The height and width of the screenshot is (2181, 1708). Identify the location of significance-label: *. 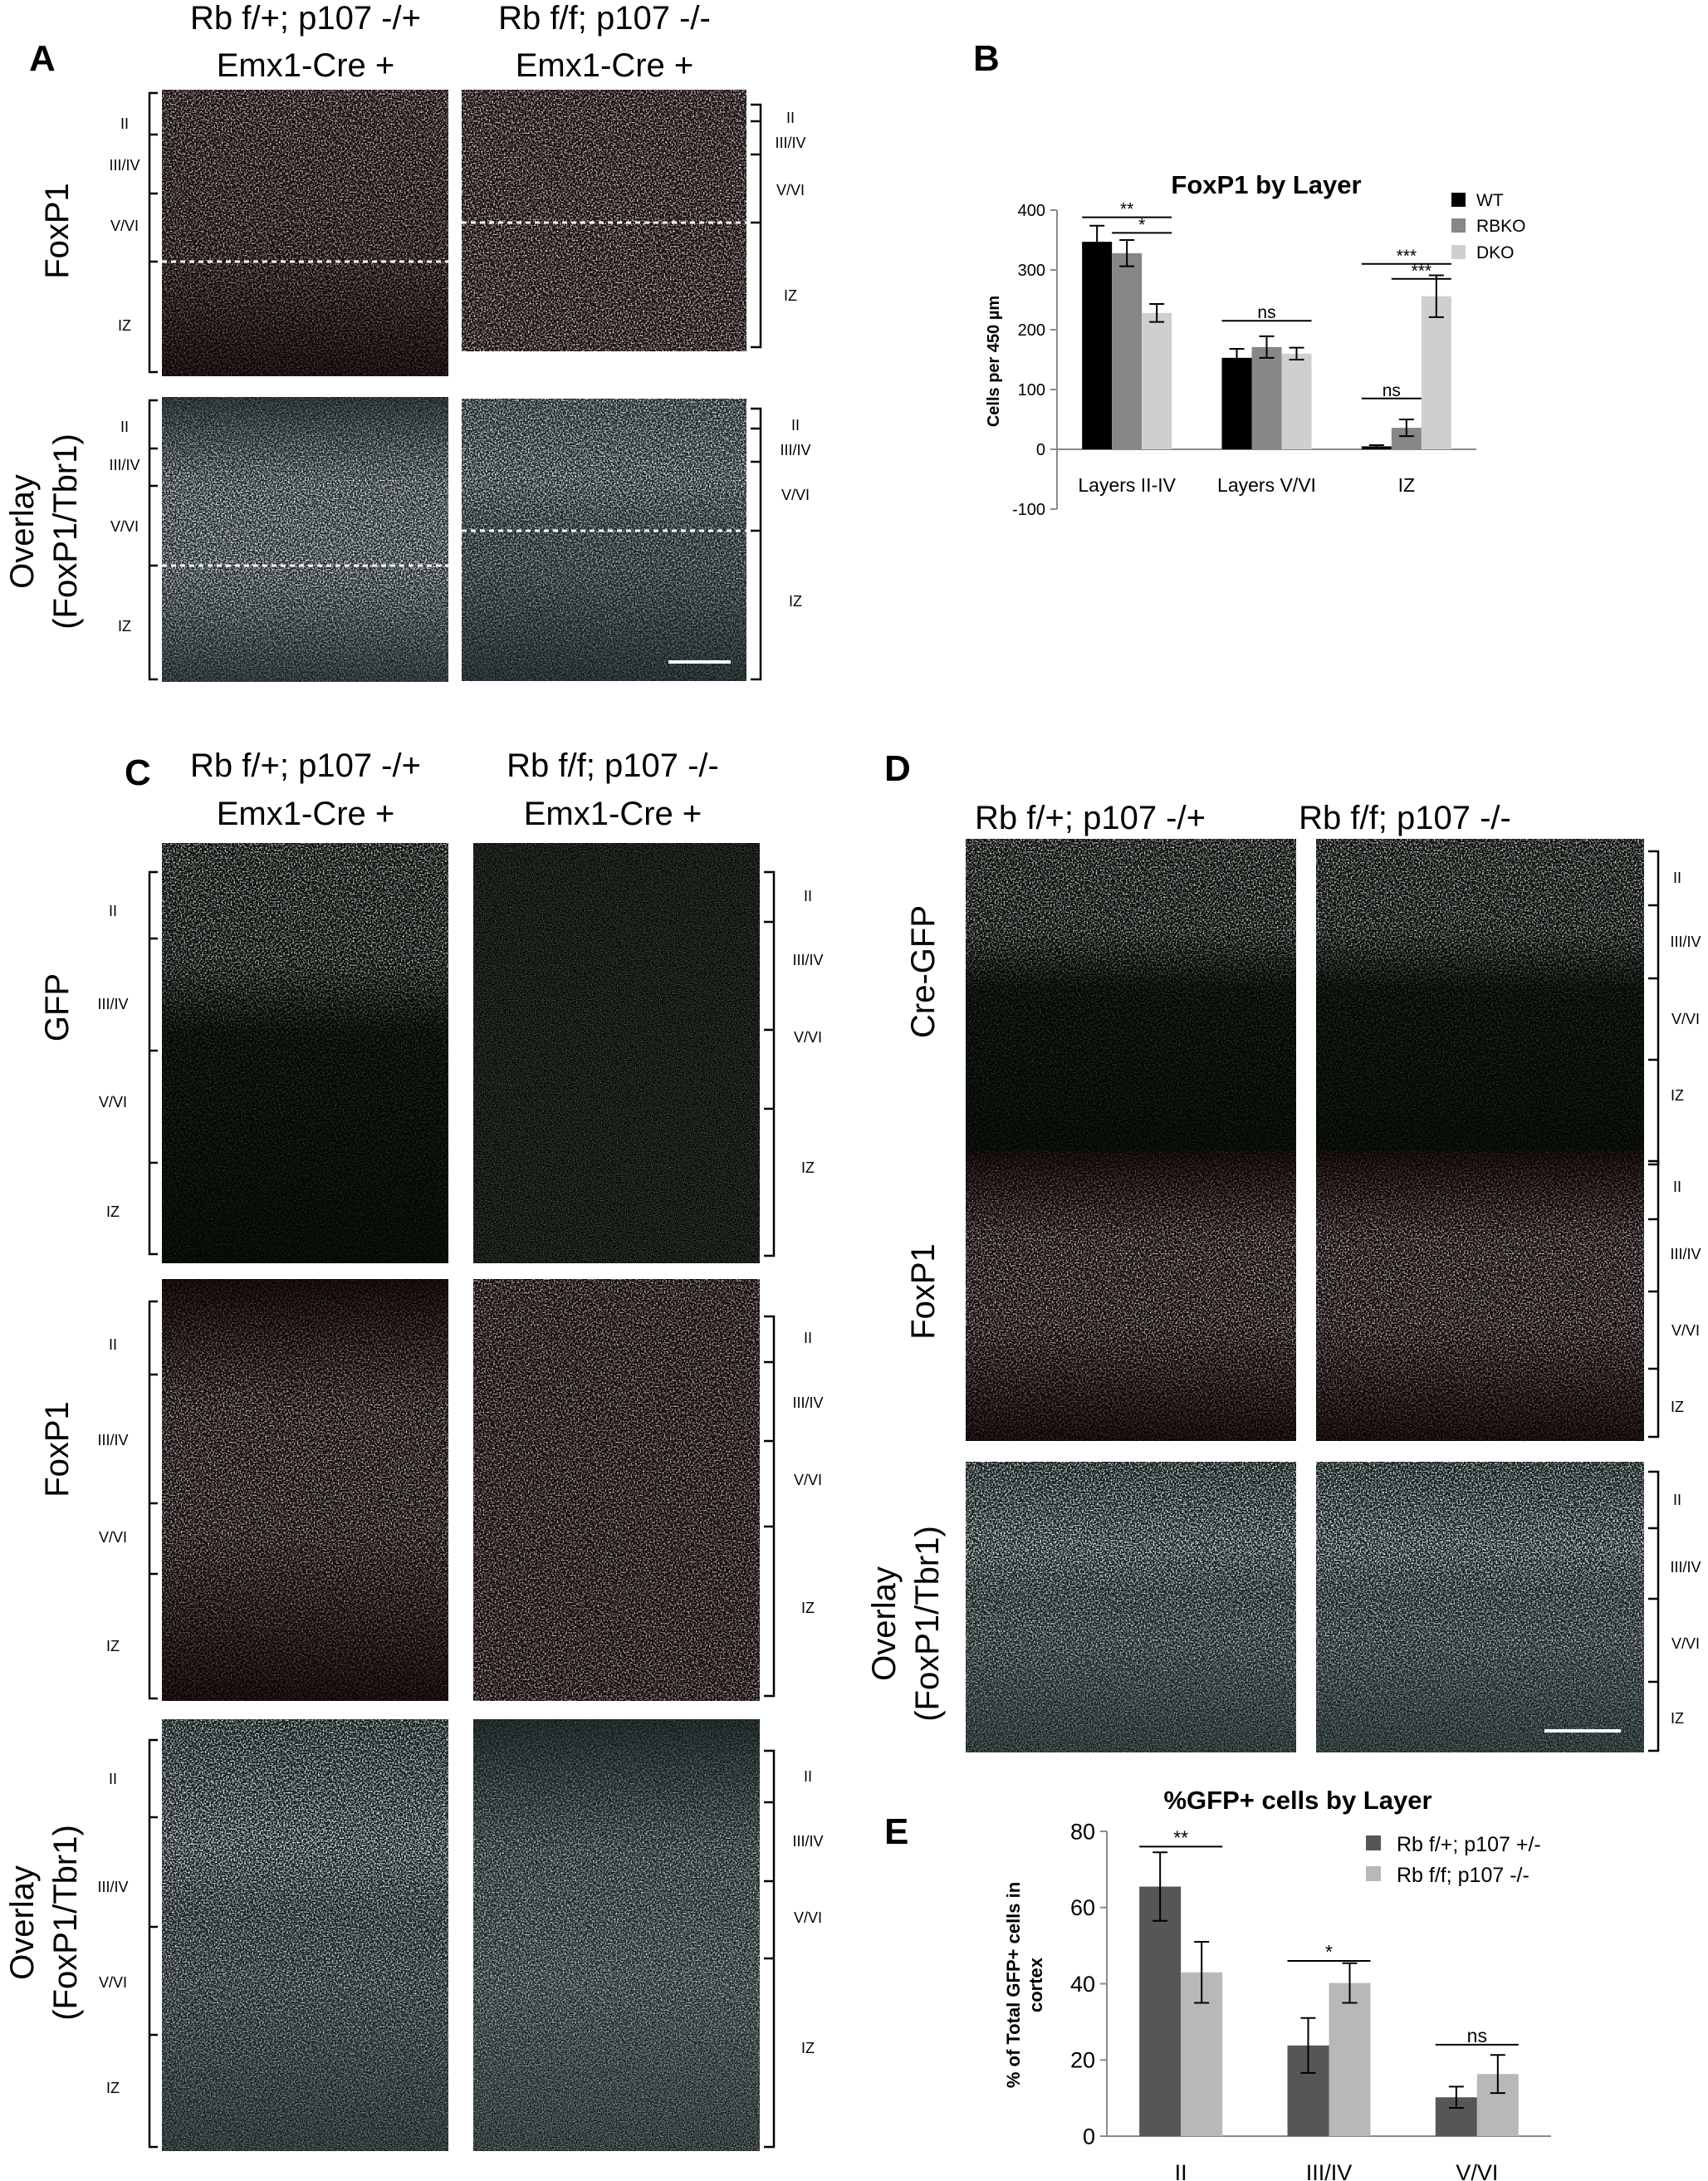
(1141, 224).